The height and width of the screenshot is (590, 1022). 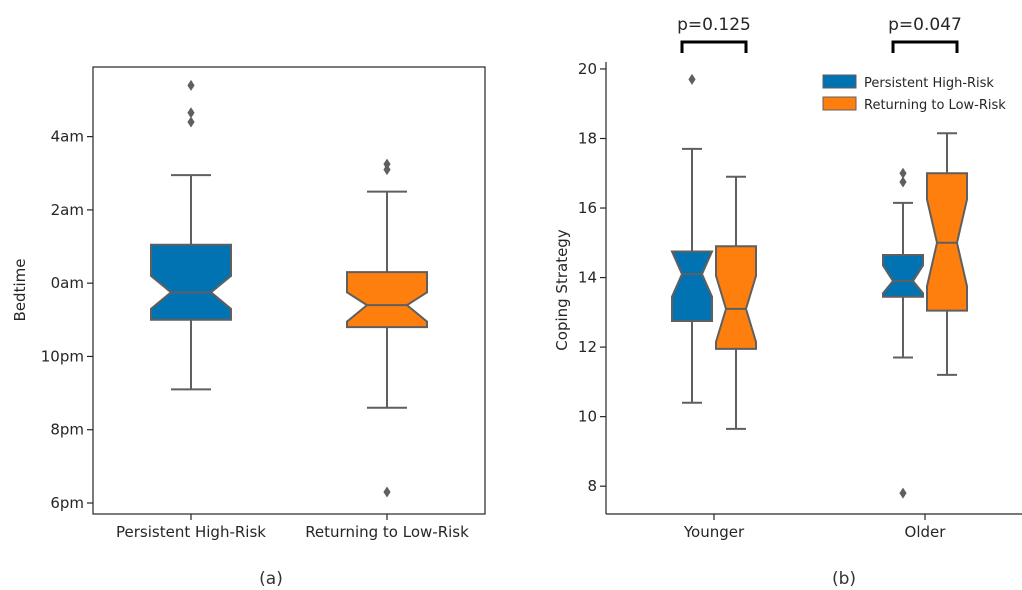 What do you see at coordinates (562, 290) in the screenshot?
I see `panel-b-y-axis-label: Coping Strategy` at bounding box center [562, 290].